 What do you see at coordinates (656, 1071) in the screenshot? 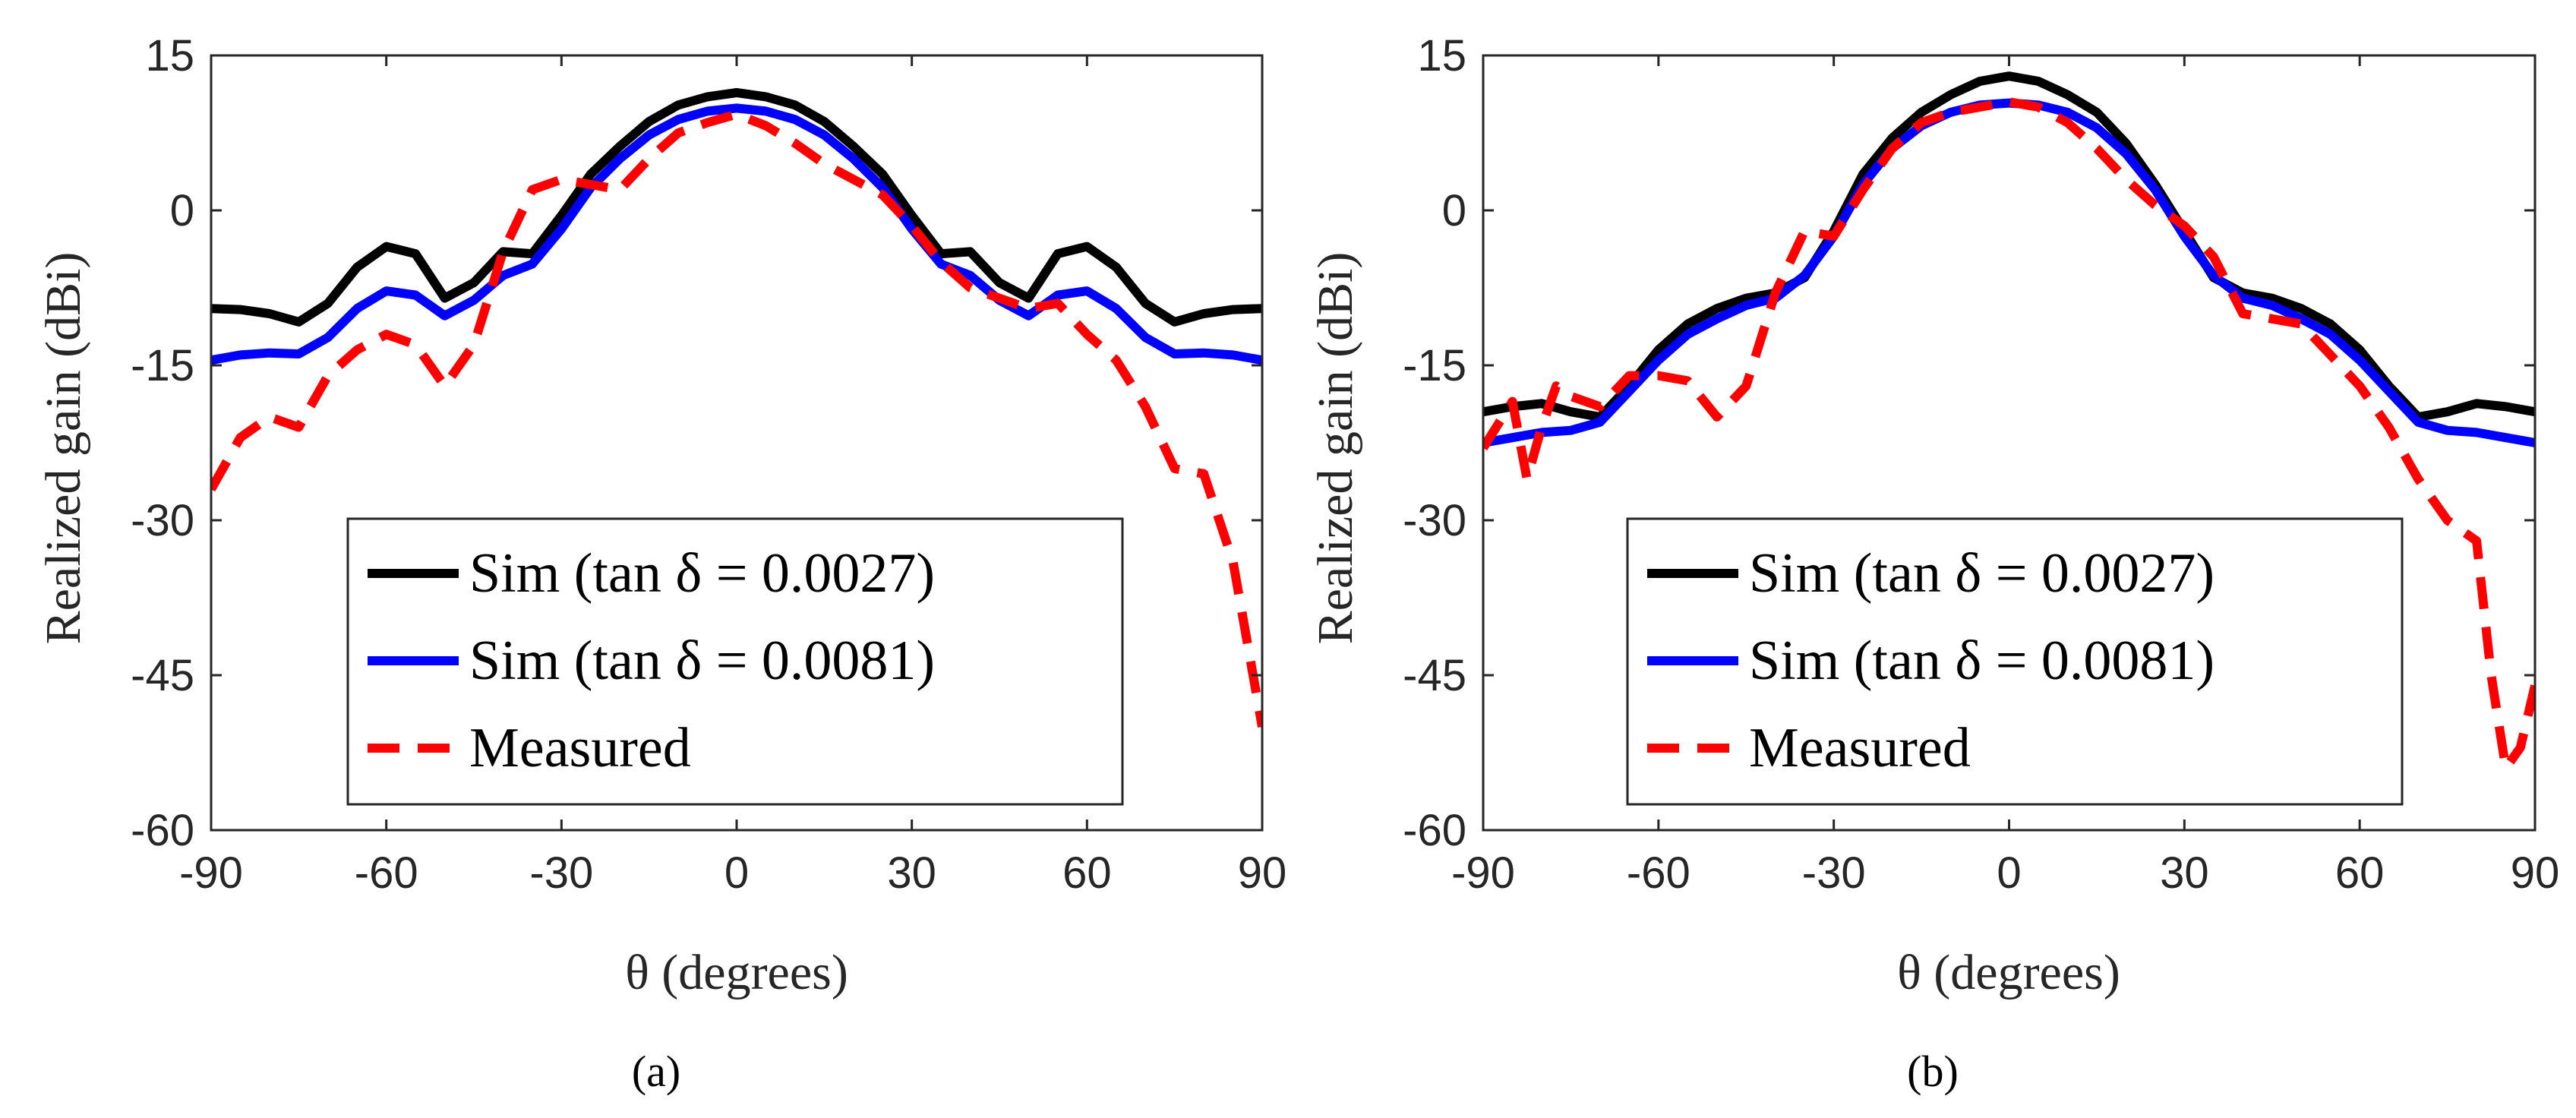
I see `panel-label: (a)` at bounding box center [656, 1071].